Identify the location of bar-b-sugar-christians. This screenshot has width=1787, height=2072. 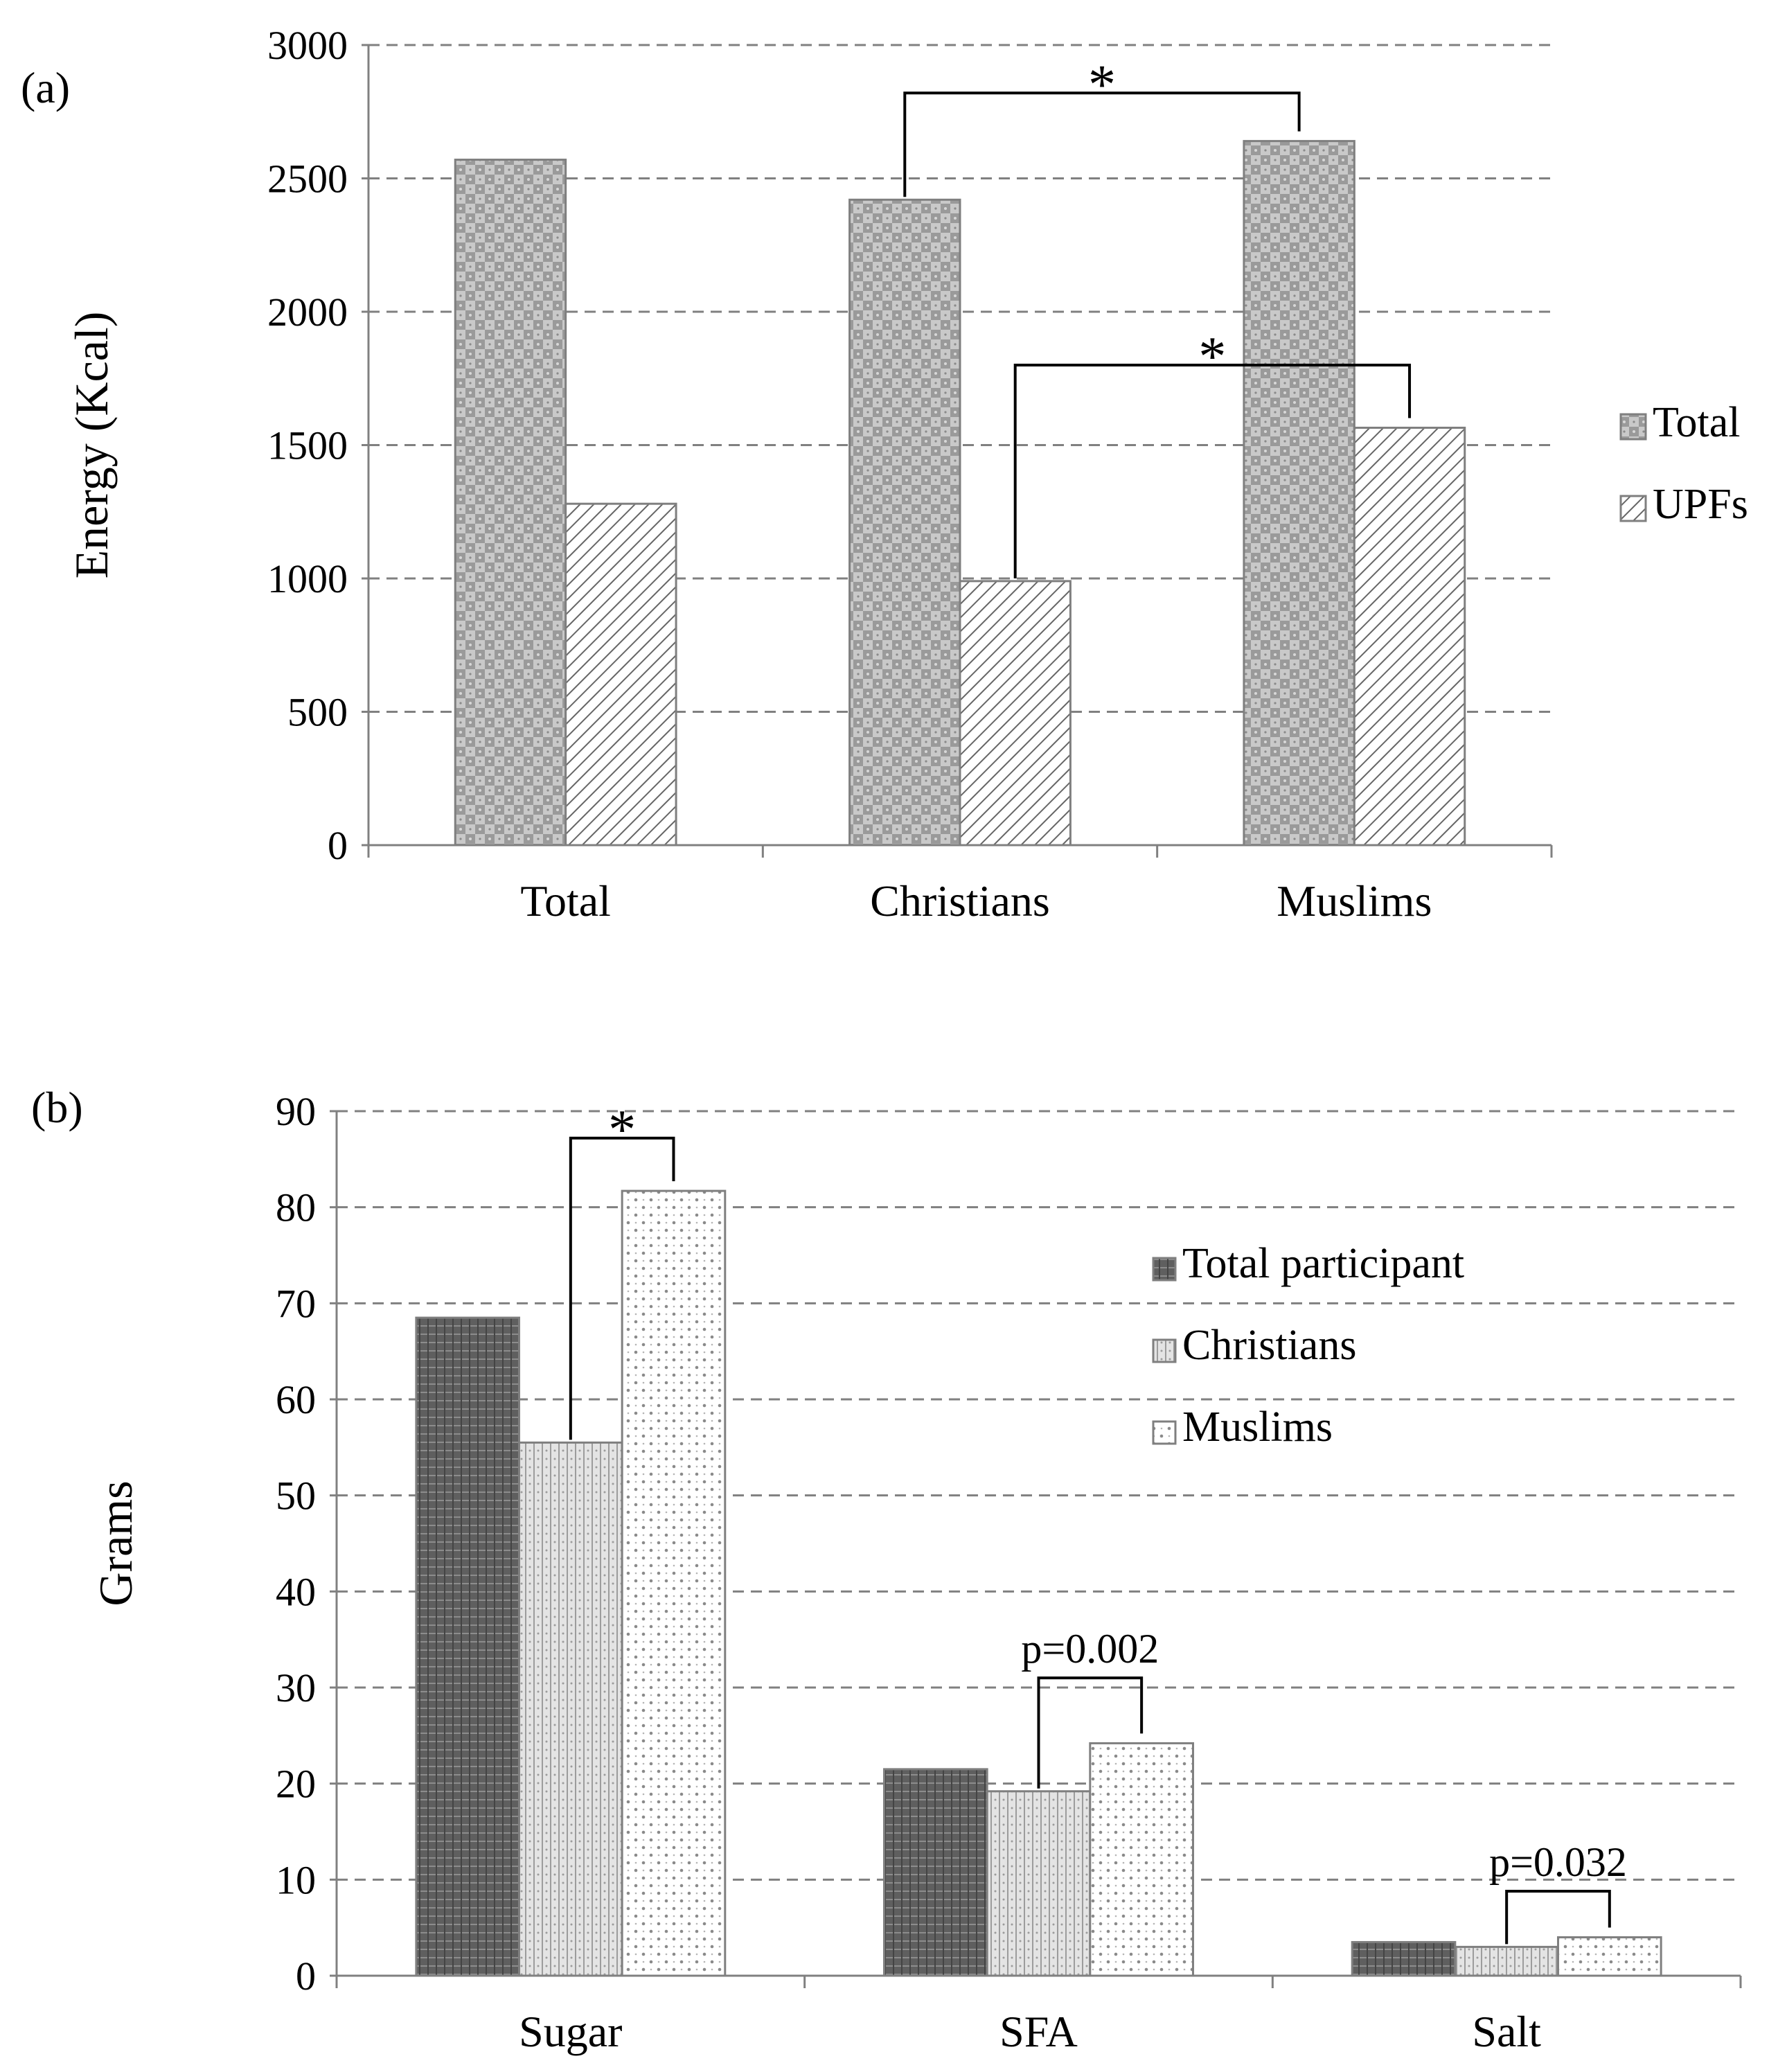
(570, 1709).